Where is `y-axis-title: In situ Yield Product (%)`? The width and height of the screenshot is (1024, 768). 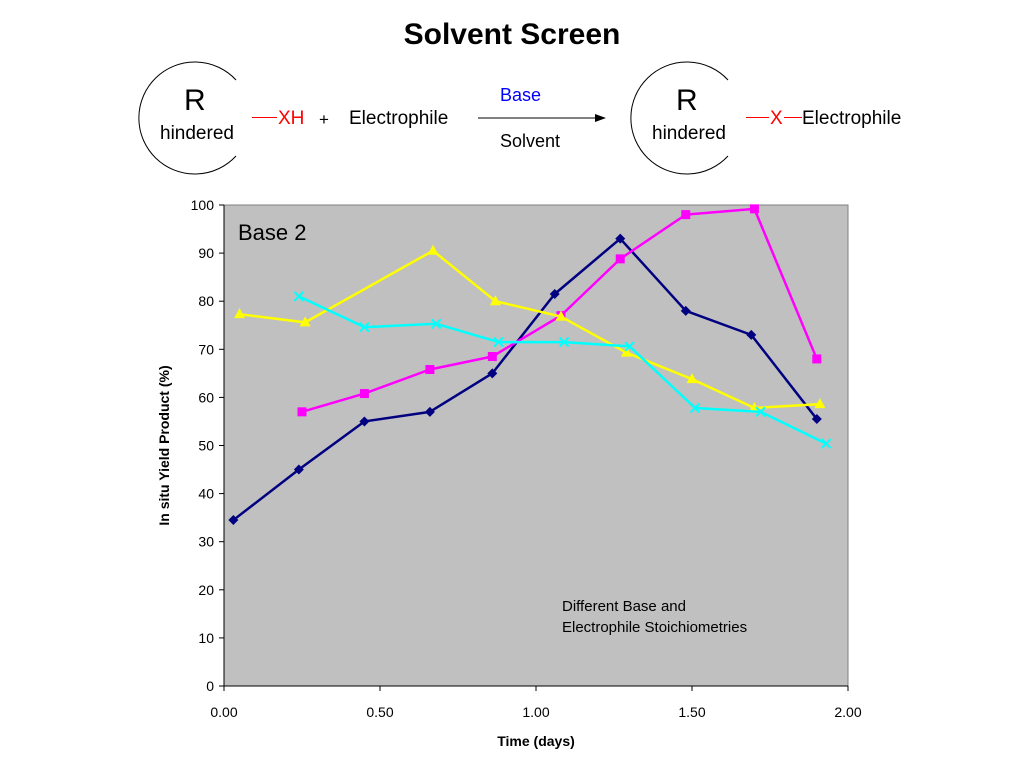
y-axis-title: In situ Yield Product (%) is located at coordinates (164, 445).